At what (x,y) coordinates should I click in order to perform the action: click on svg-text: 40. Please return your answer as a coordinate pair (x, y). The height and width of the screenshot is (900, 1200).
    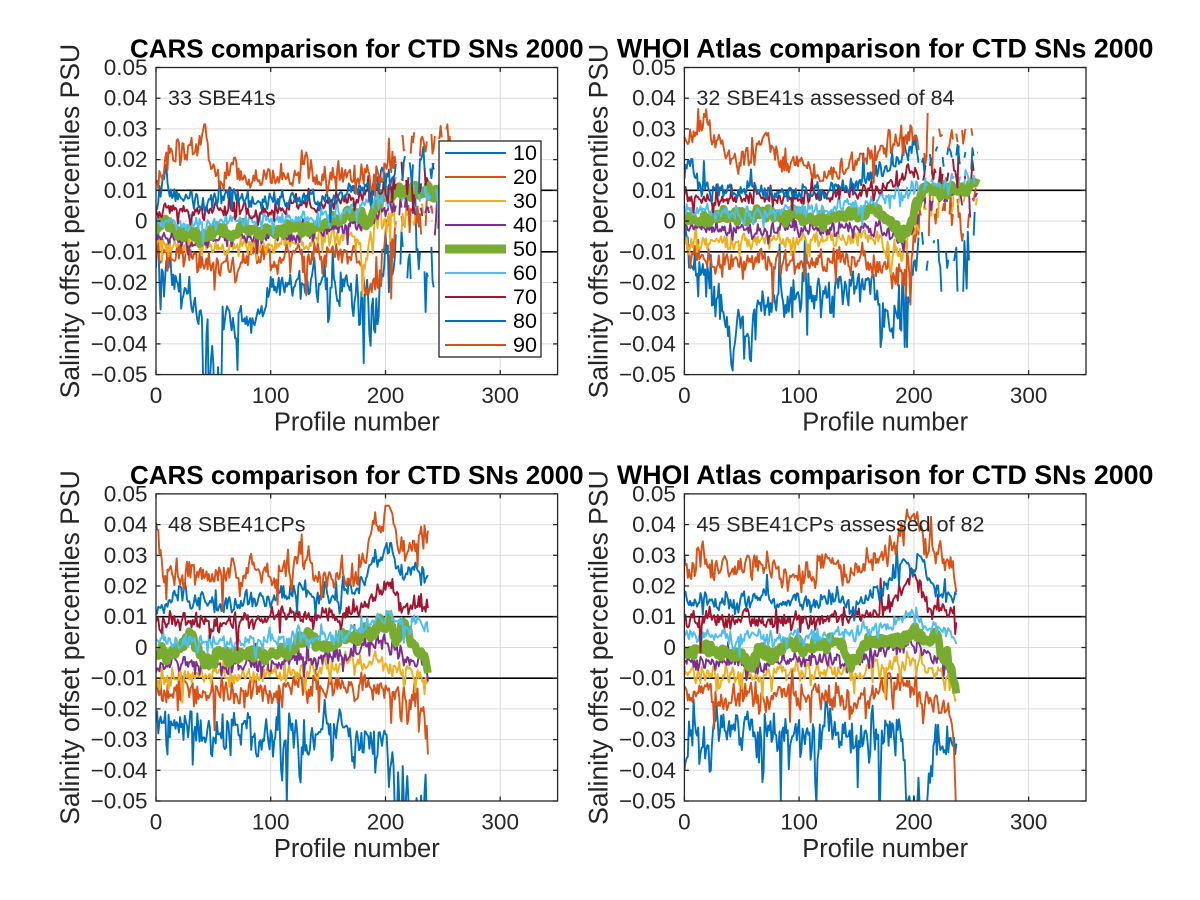
    Looking at the image, I should click on (525, 225).